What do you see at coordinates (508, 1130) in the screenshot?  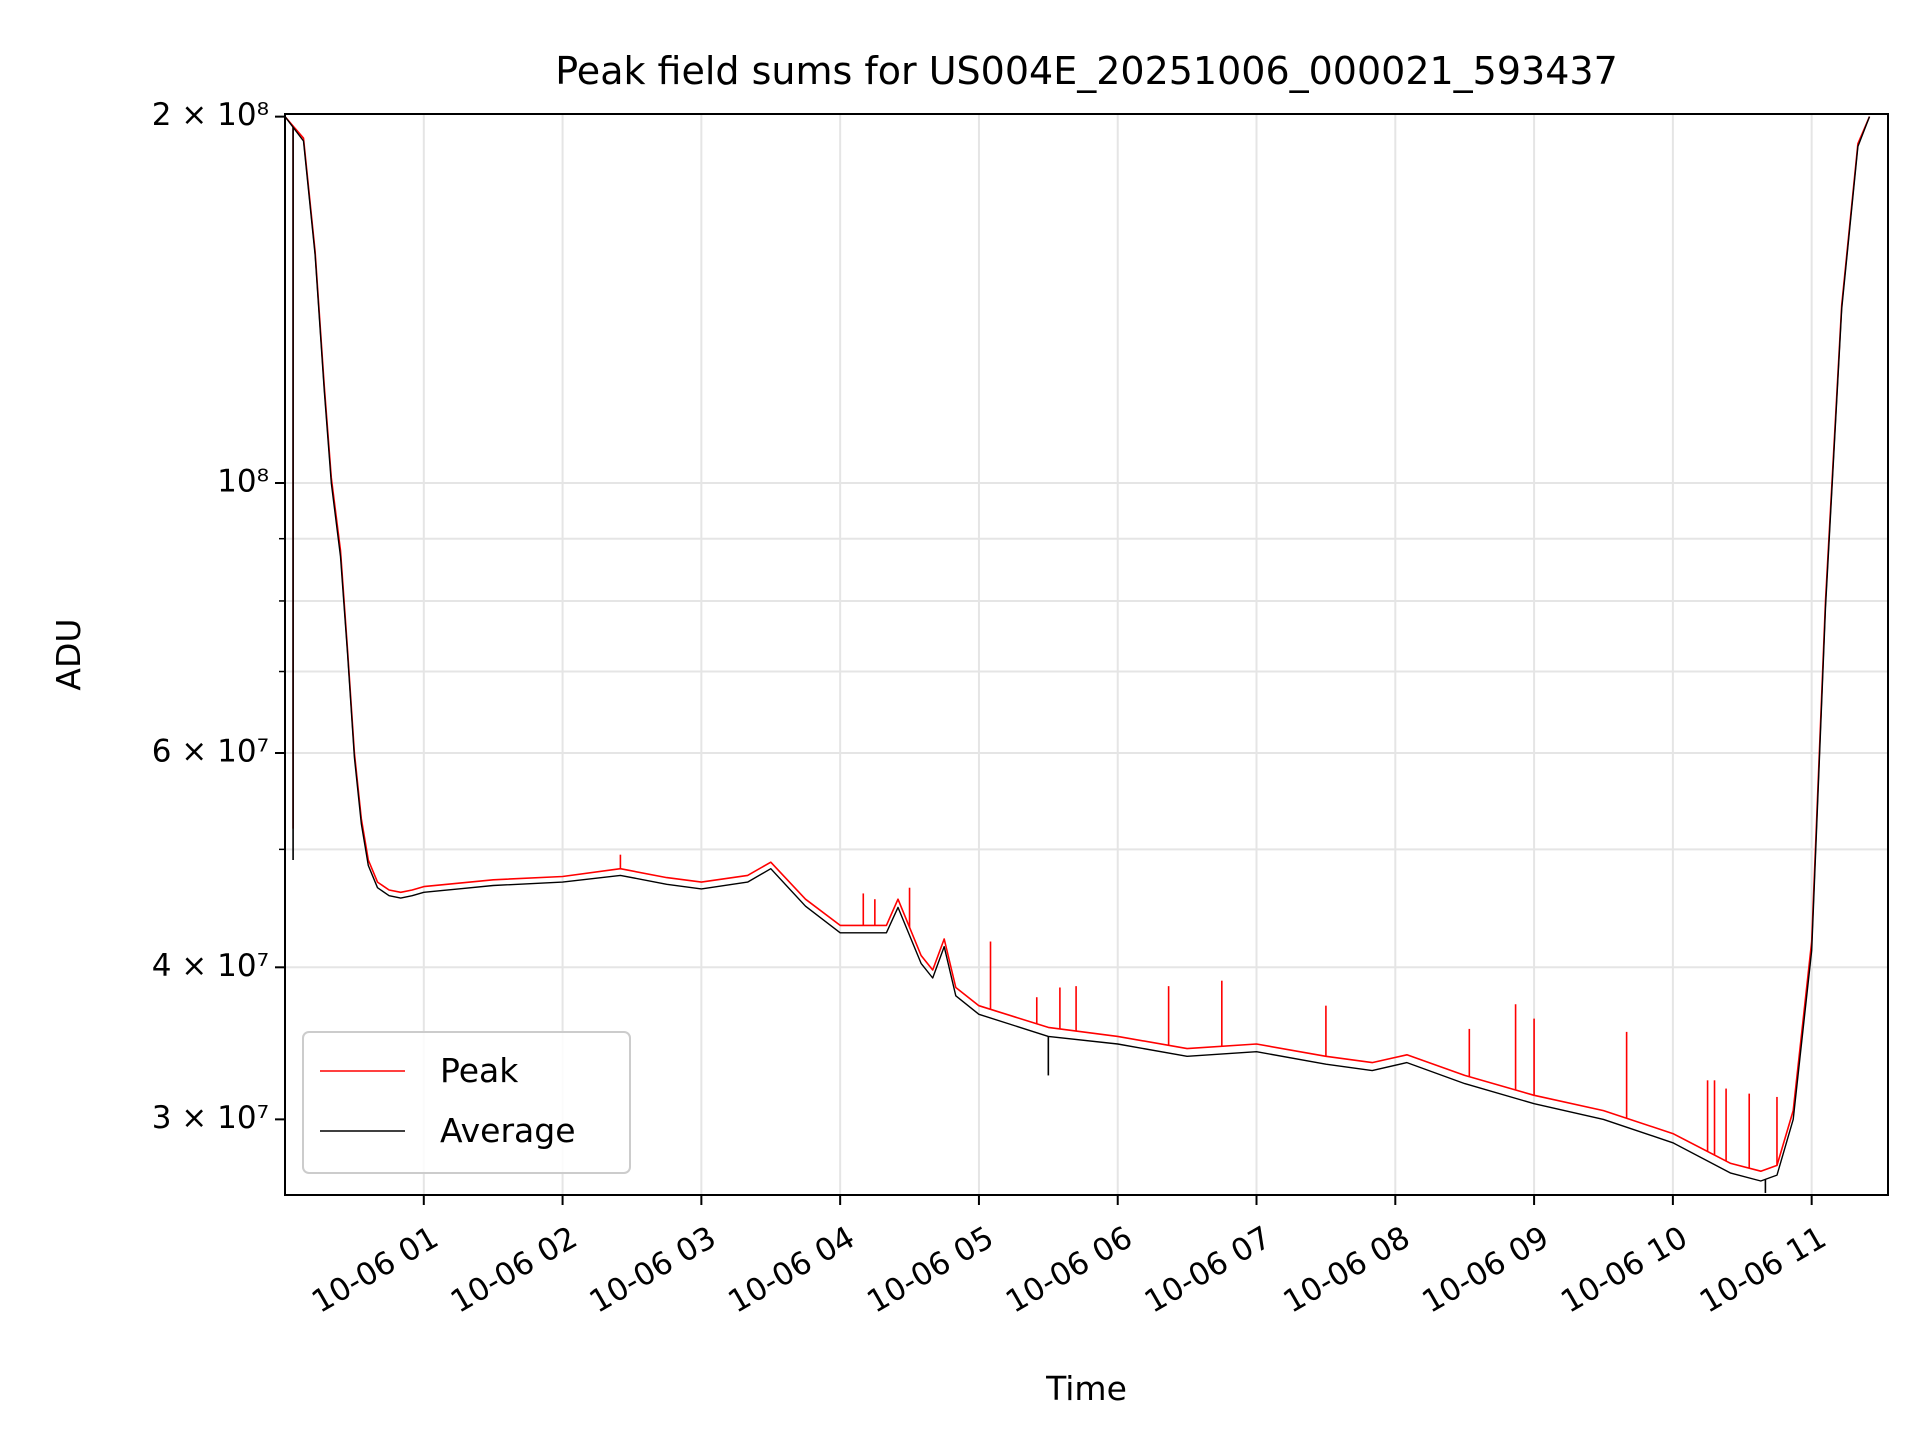 I see `legend-average-label: Average` at bounding box center [508, 1130].